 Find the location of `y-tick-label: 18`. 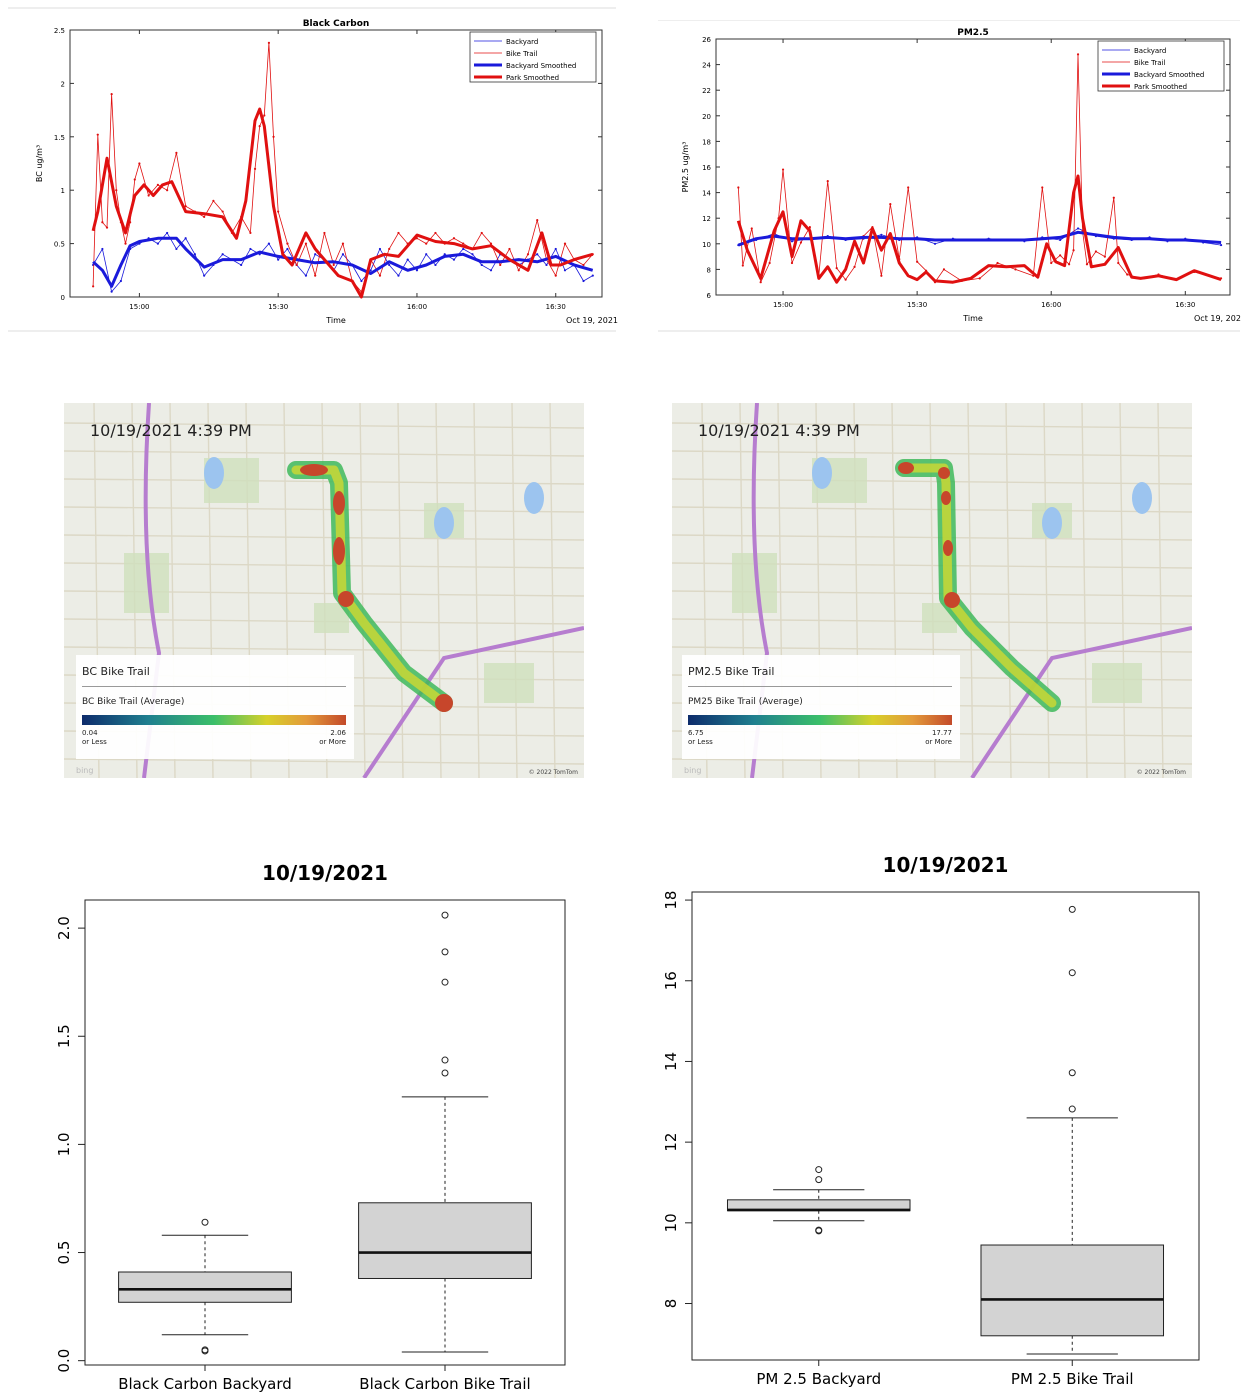

y-tick-label: 18 is located at coordinates (706, 142).